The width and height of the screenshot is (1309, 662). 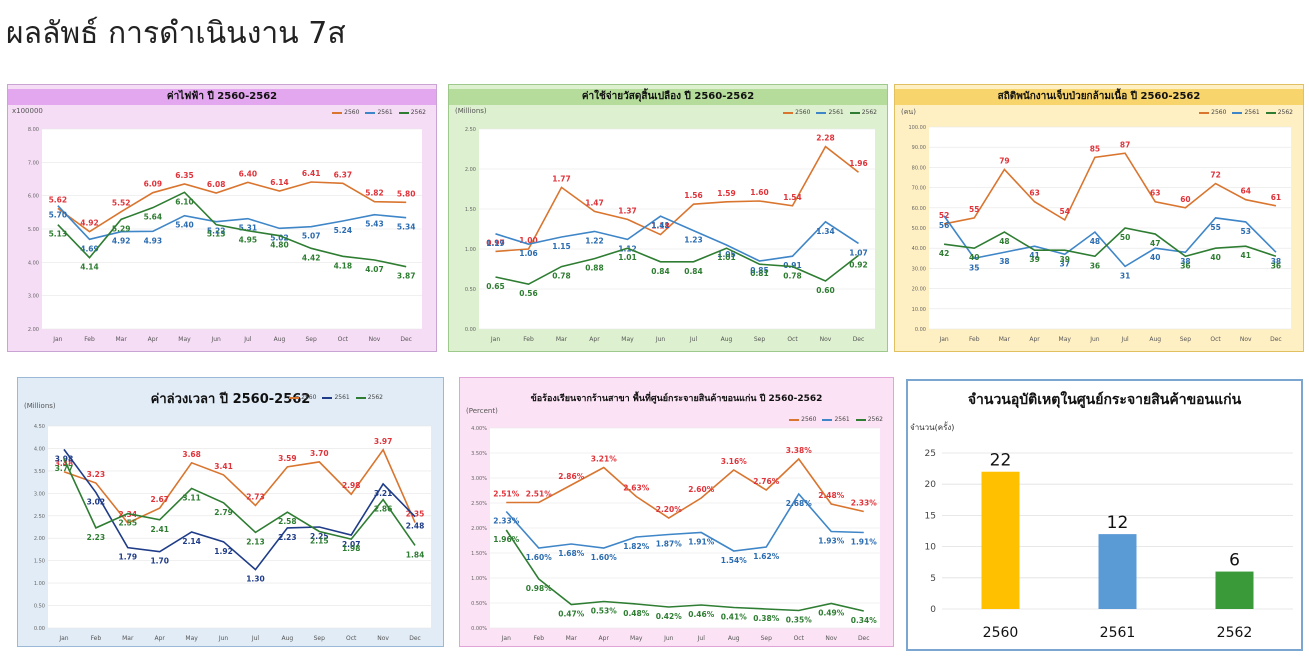 I want to click on y-unit-label: (Millions), so click(x=471, y=111).